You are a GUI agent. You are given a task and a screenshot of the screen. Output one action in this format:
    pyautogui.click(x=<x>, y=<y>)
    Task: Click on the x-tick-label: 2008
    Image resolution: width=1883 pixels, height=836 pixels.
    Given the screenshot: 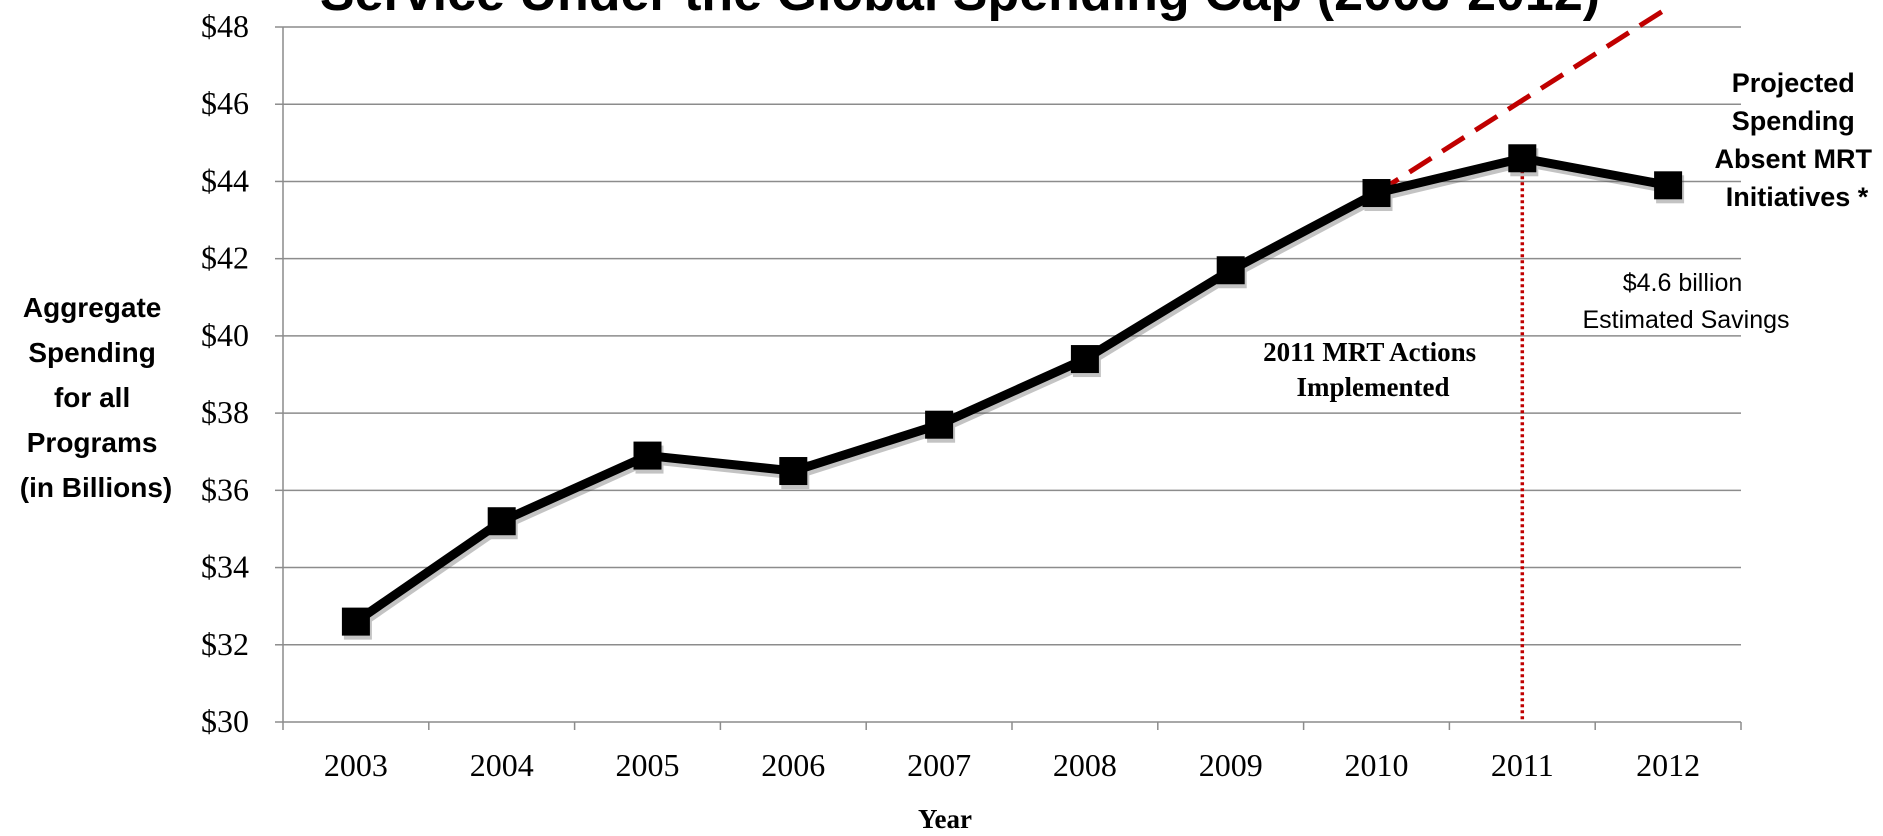 What is the action you would take?
    pyautogui.click(x=1085, y=765)
    